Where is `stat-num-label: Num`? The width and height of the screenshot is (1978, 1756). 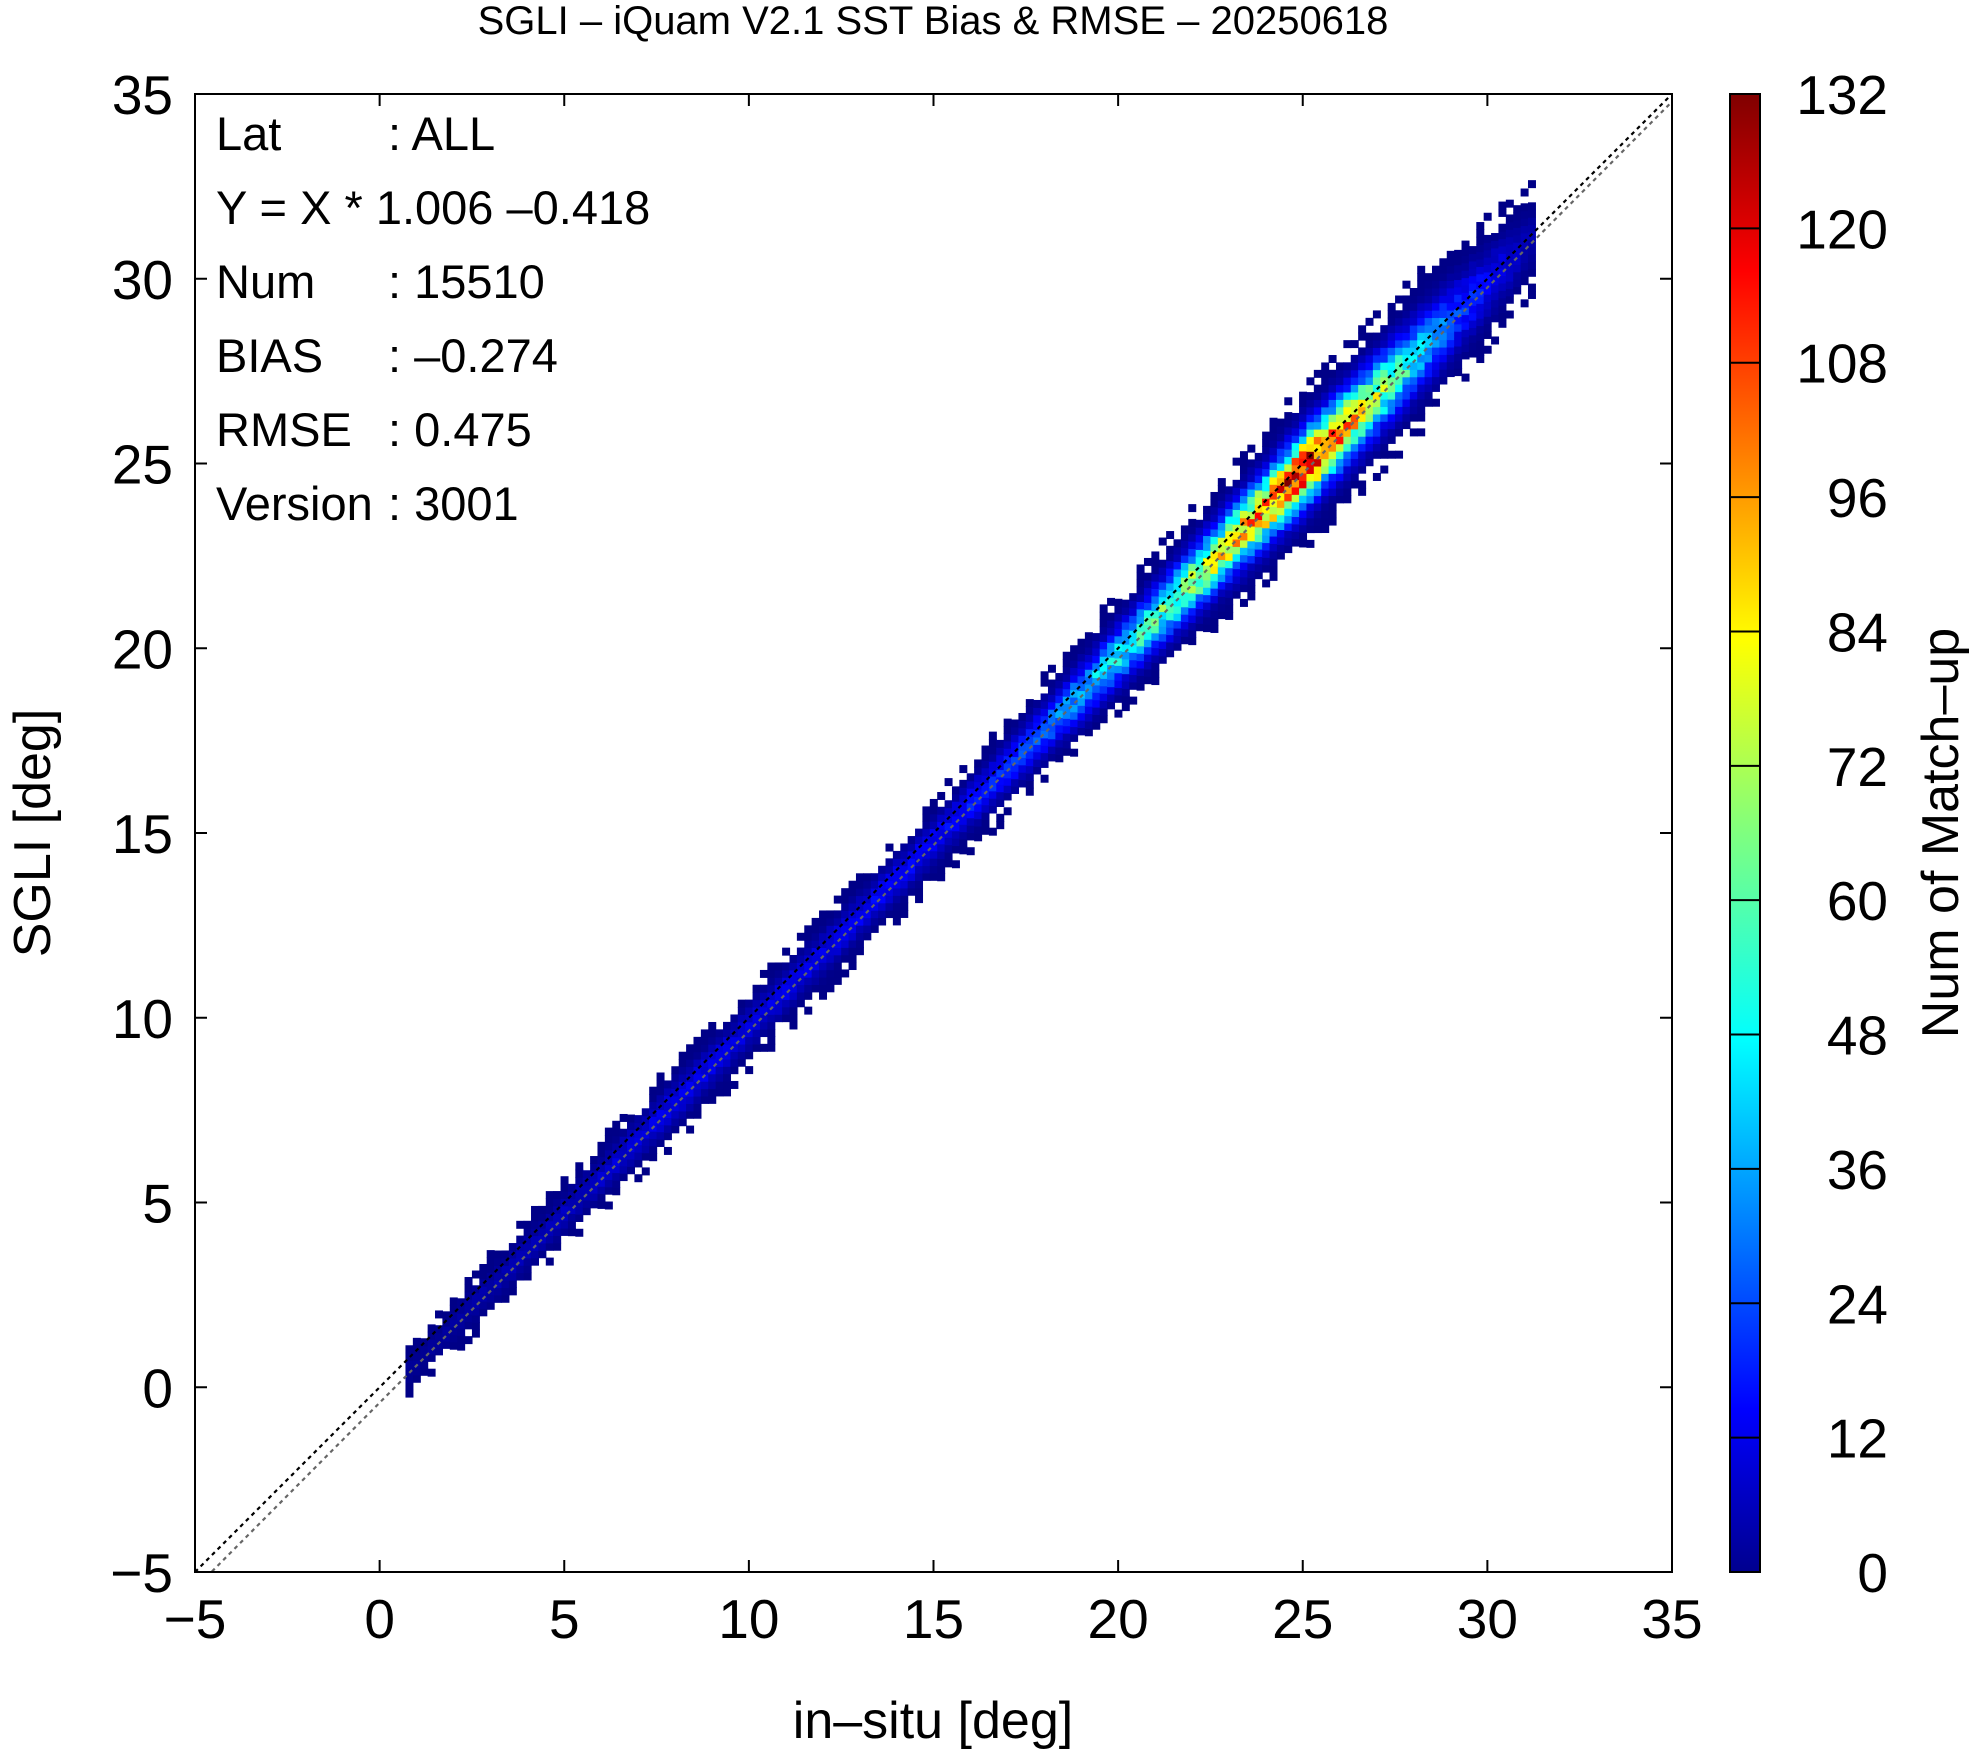 stat-num-label: Num is located at coordinates (265, 281).